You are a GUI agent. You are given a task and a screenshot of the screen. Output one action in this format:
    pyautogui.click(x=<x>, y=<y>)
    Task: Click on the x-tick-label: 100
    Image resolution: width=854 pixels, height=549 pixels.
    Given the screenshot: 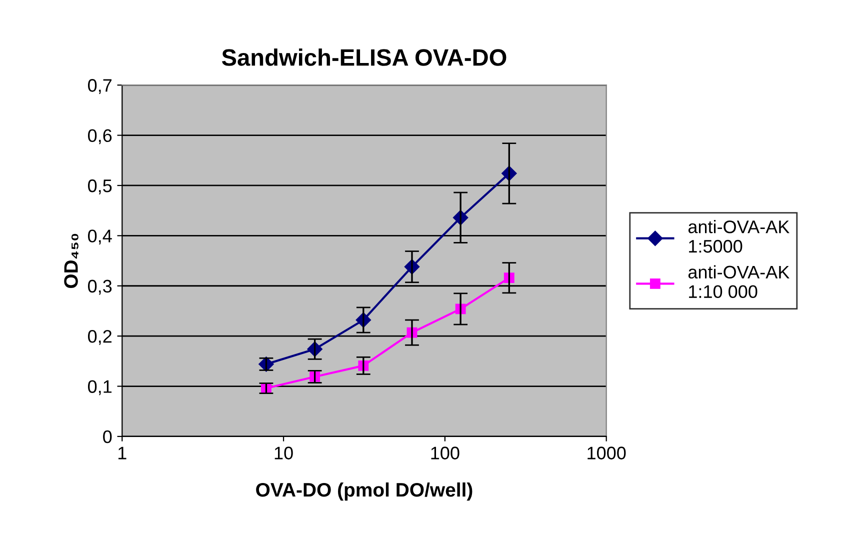 What is the action you would take?
    pyautogui.click(x=445, y=453)
    